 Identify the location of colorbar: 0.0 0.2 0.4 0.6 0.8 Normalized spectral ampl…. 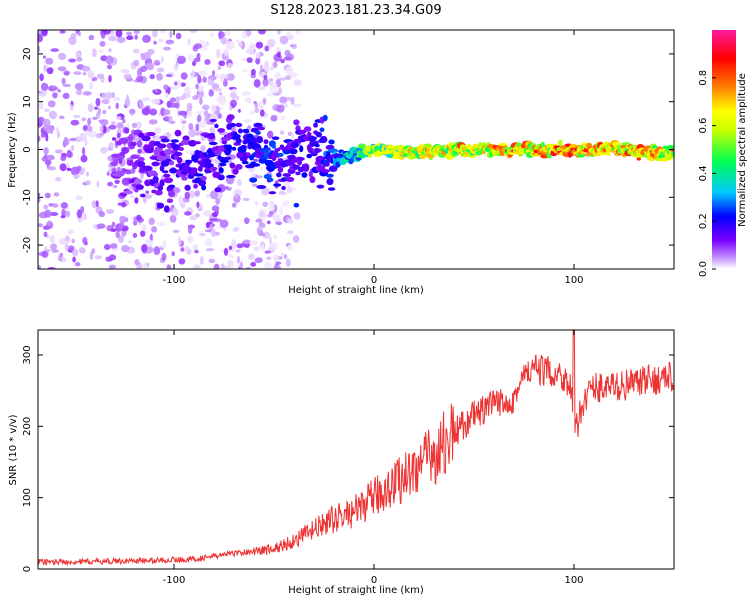
(723, 153).